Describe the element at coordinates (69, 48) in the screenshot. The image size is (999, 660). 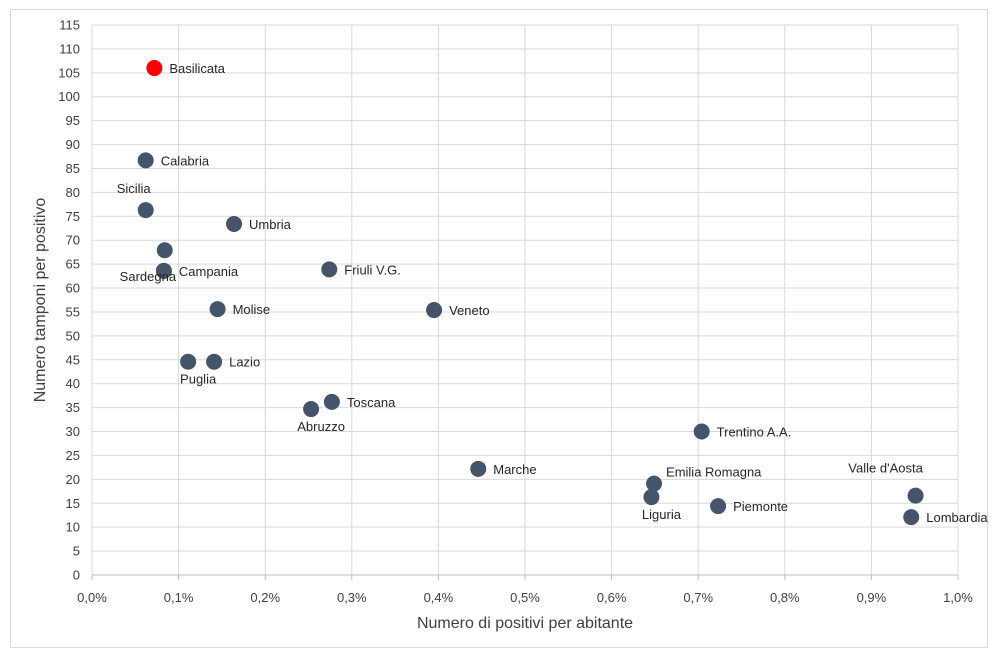
I see `y-tick-label: 110` at that location.